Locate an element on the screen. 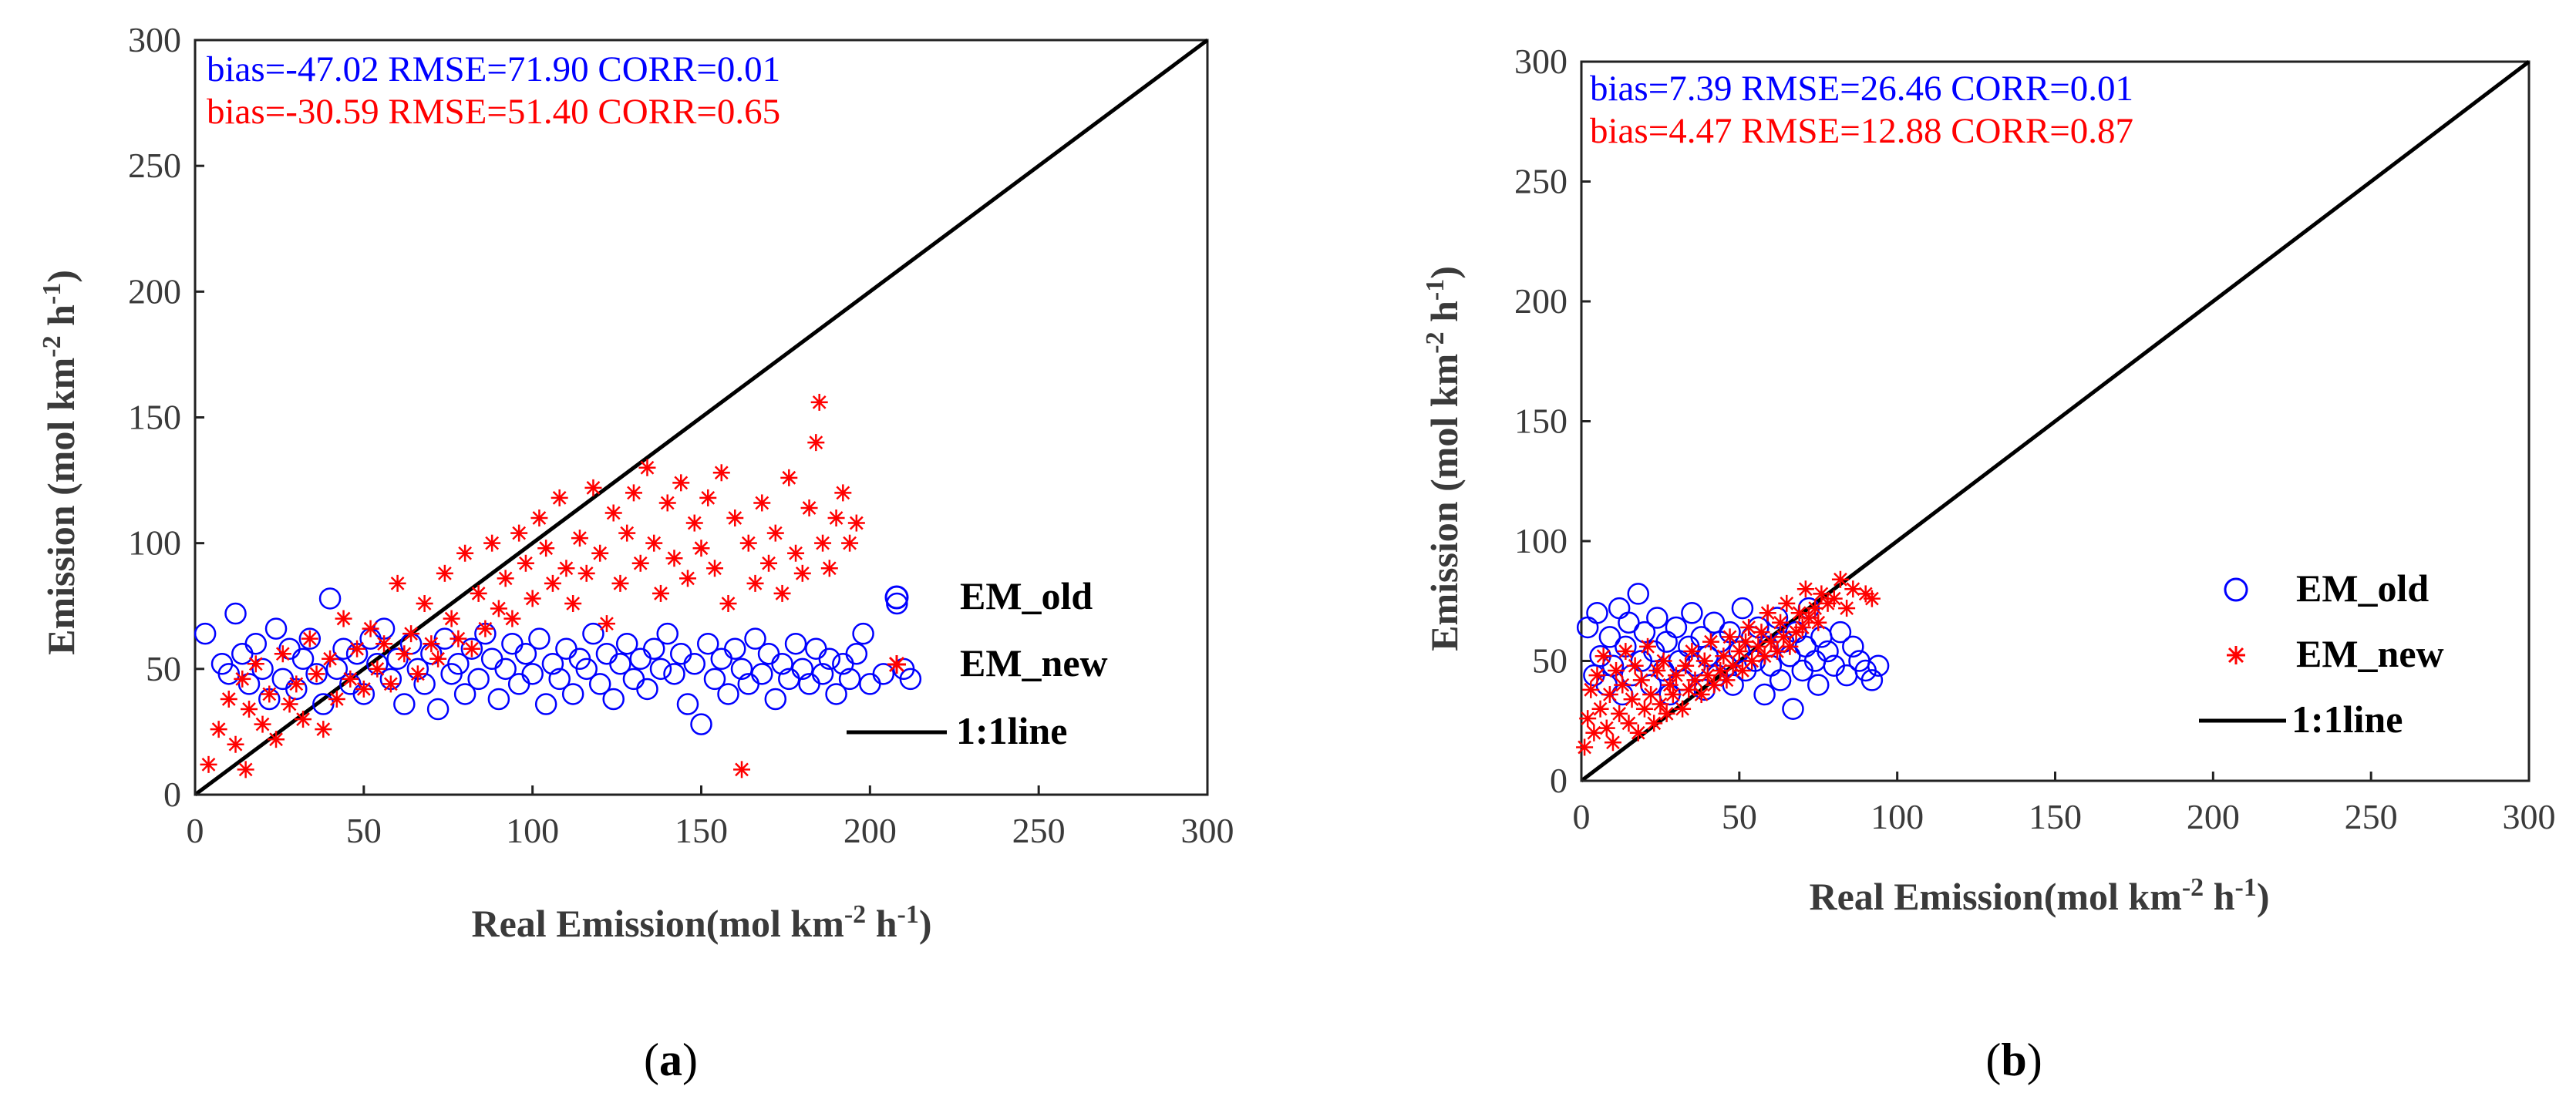  legend-line-label-b: 1:1line is located at coordinates (2347, 719).